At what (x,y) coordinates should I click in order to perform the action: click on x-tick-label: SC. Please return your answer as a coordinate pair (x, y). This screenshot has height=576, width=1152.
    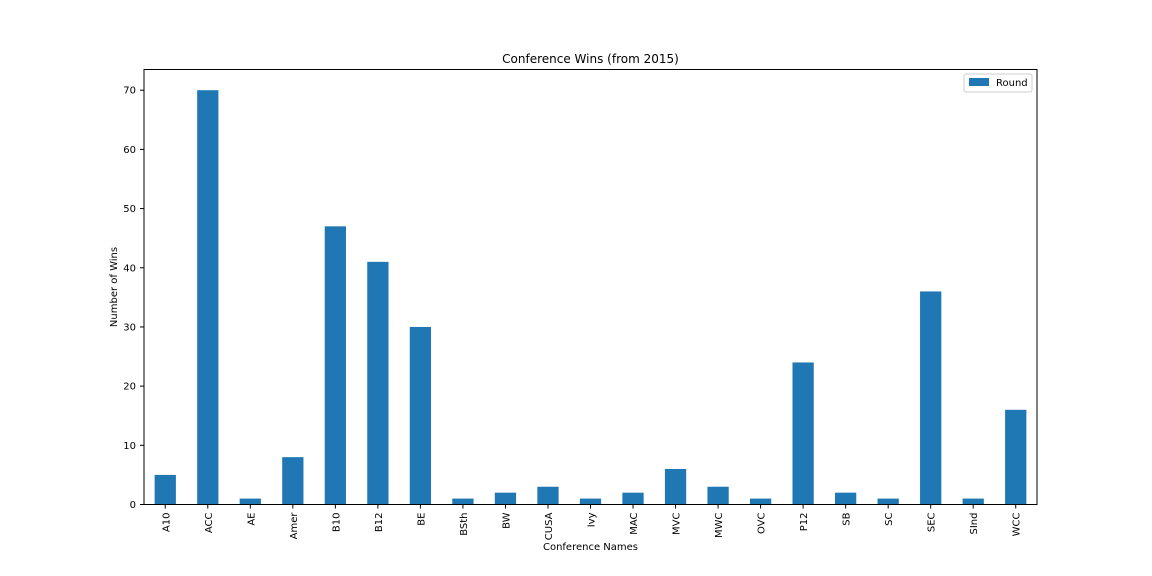
    Looking at the image, I should click on (889, 518).